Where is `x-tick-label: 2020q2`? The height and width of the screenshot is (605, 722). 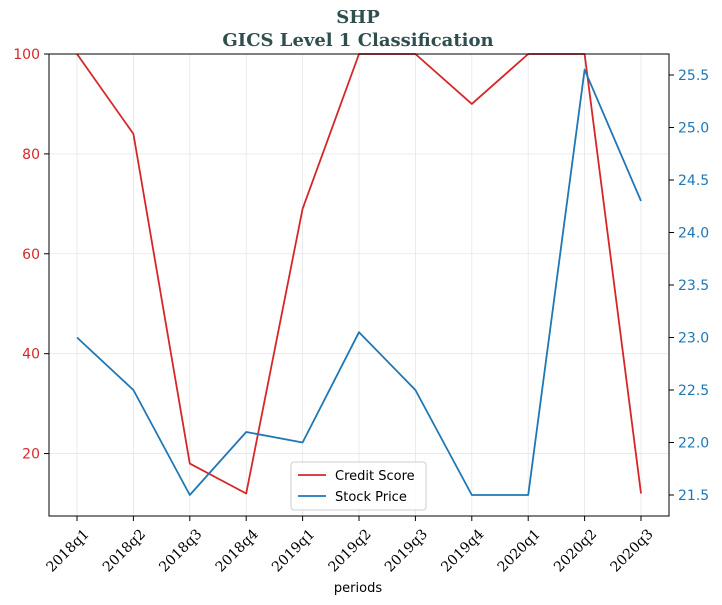
x-tick-label: 2020q2 is located at coordinates (575, 550).